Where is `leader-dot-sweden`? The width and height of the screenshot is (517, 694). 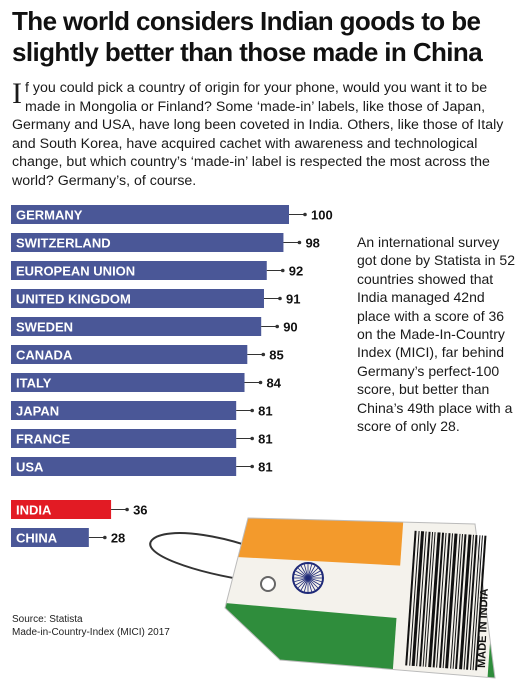 leader-dot-sweden is located at coordinates (277, 326).